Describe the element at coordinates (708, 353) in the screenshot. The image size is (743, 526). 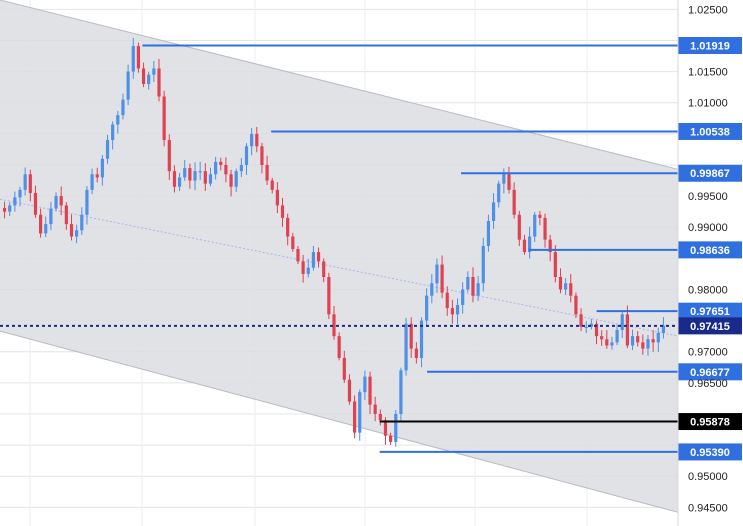
I see `y-tick-label: 0.97000` at that location.